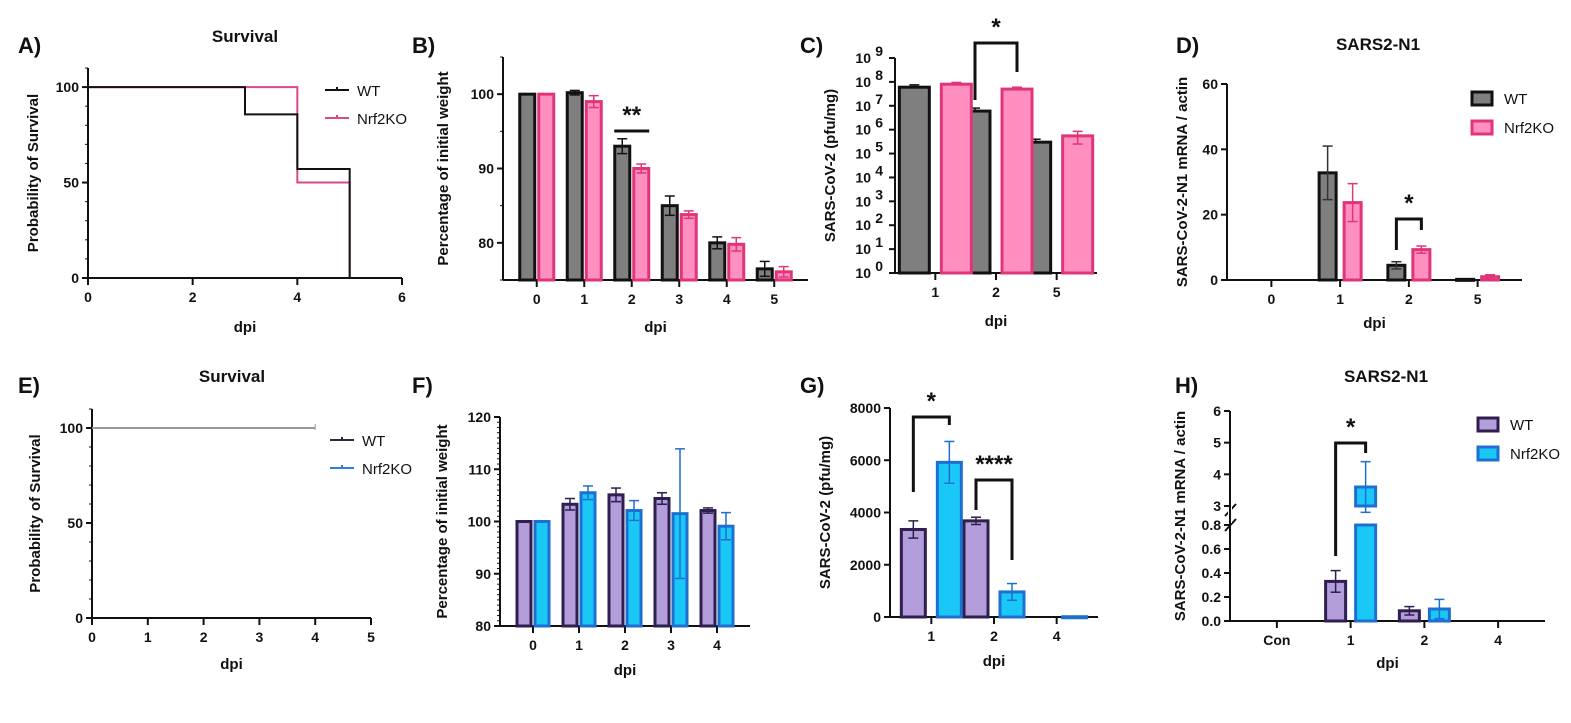 This screenshot has height=723, width=1571. Describe the element at coordinates (1488, 453) in the screenshot. I see `legend-swatch-nrf2ko` at that location.